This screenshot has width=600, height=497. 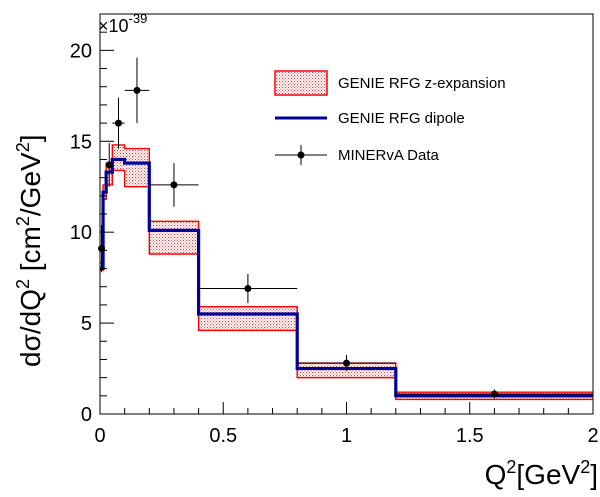 What do you see at coordinates (29, 250) in the screenshot?
I see `y-axis-title: dσ/dQ2 [cm2/GeV2]` at bounding box center [29, 250].